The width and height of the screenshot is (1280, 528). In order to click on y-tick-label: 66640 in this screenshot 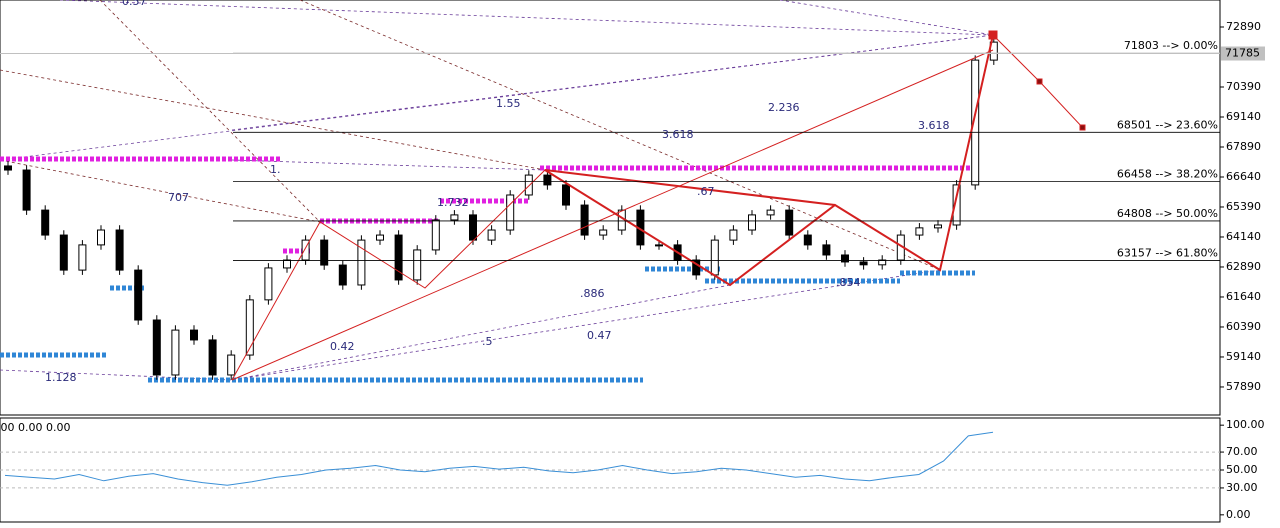, I will do `click(1243, 176)`.